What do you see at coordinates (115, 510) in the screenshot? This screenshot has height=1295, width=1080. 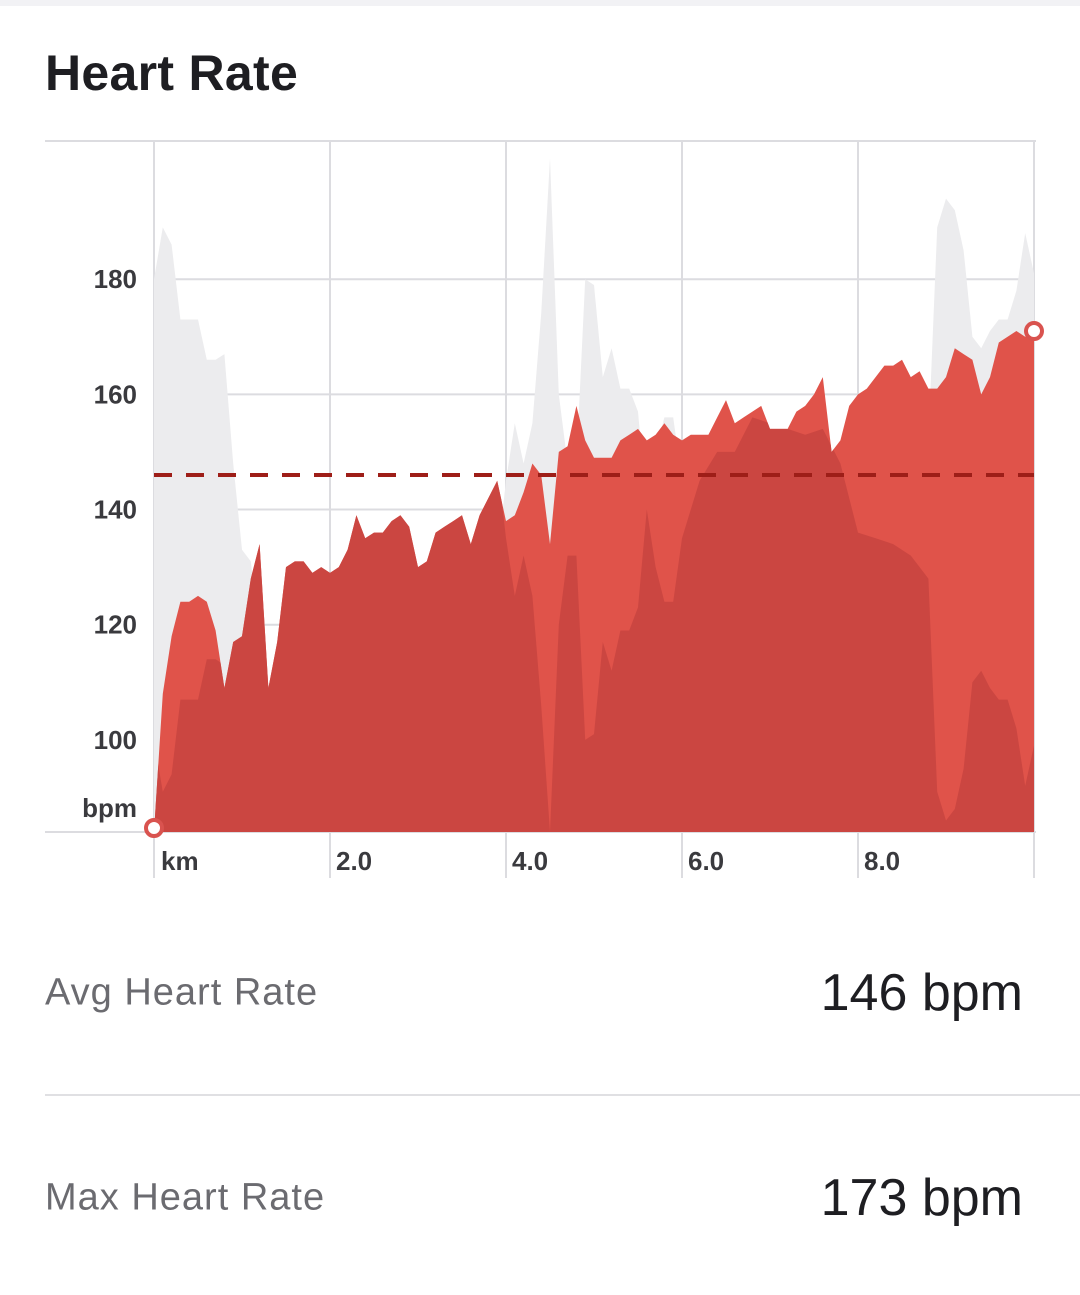 I see `y-tick-label: 140` at bounding box center [115, 510].